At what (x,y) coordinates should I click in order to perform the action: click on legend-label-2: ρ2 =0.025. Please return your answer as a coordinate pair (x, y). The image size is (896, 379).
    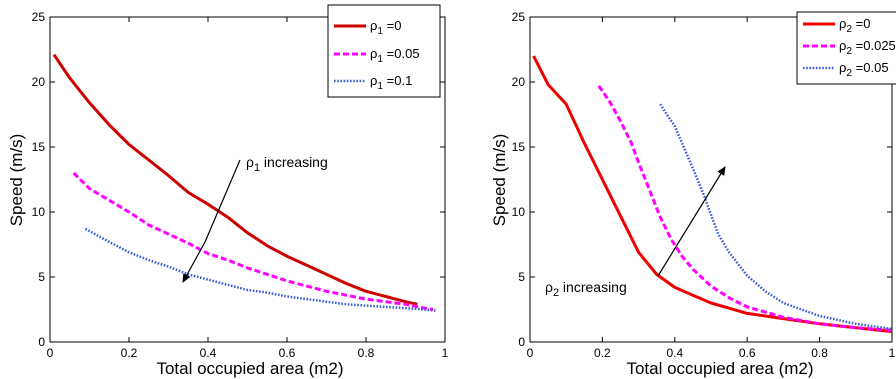
    Looking at the image, I should click on (867, 47).